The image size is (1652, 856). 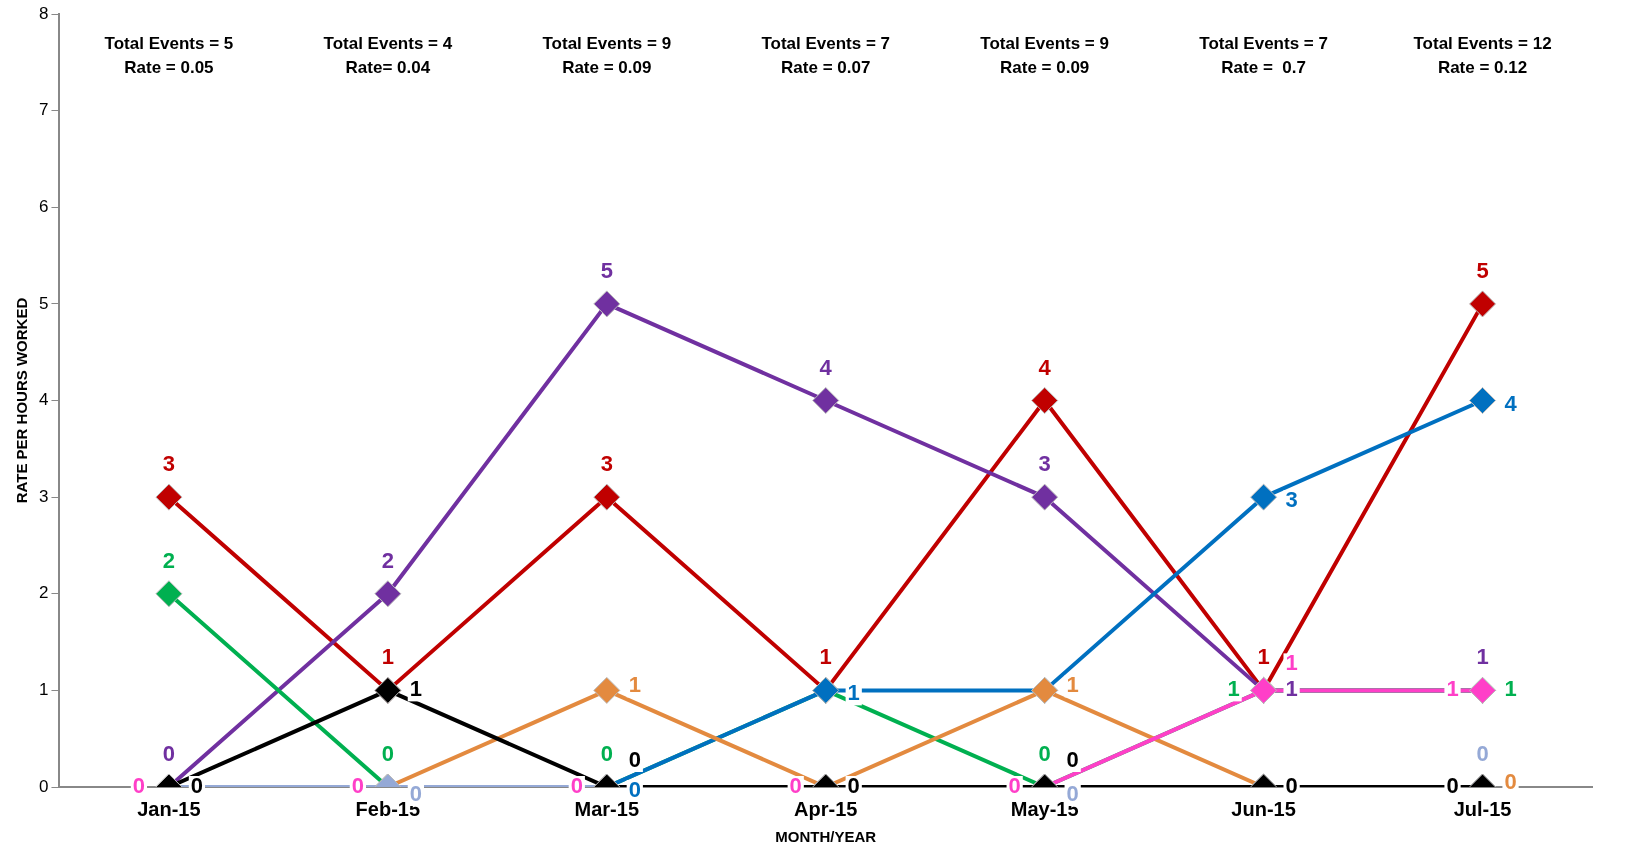 I want to click on annotation: Total Events = 5 Rate = 0.05, so click(x=169, y=55).